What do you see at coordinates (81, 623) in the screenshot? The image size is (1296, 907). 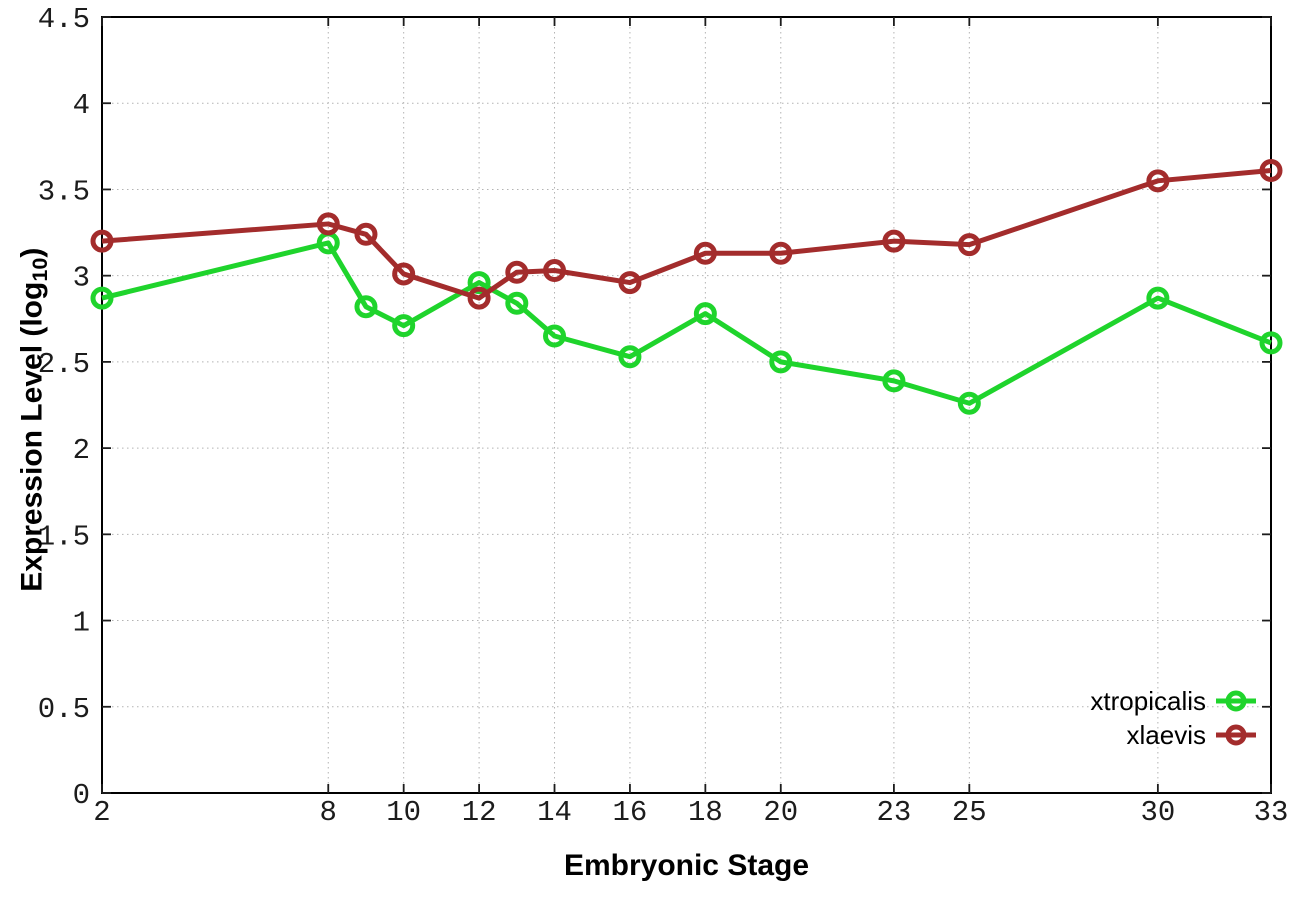 I see `y-tick-label-1: 1` at bounding box center [81, 623].